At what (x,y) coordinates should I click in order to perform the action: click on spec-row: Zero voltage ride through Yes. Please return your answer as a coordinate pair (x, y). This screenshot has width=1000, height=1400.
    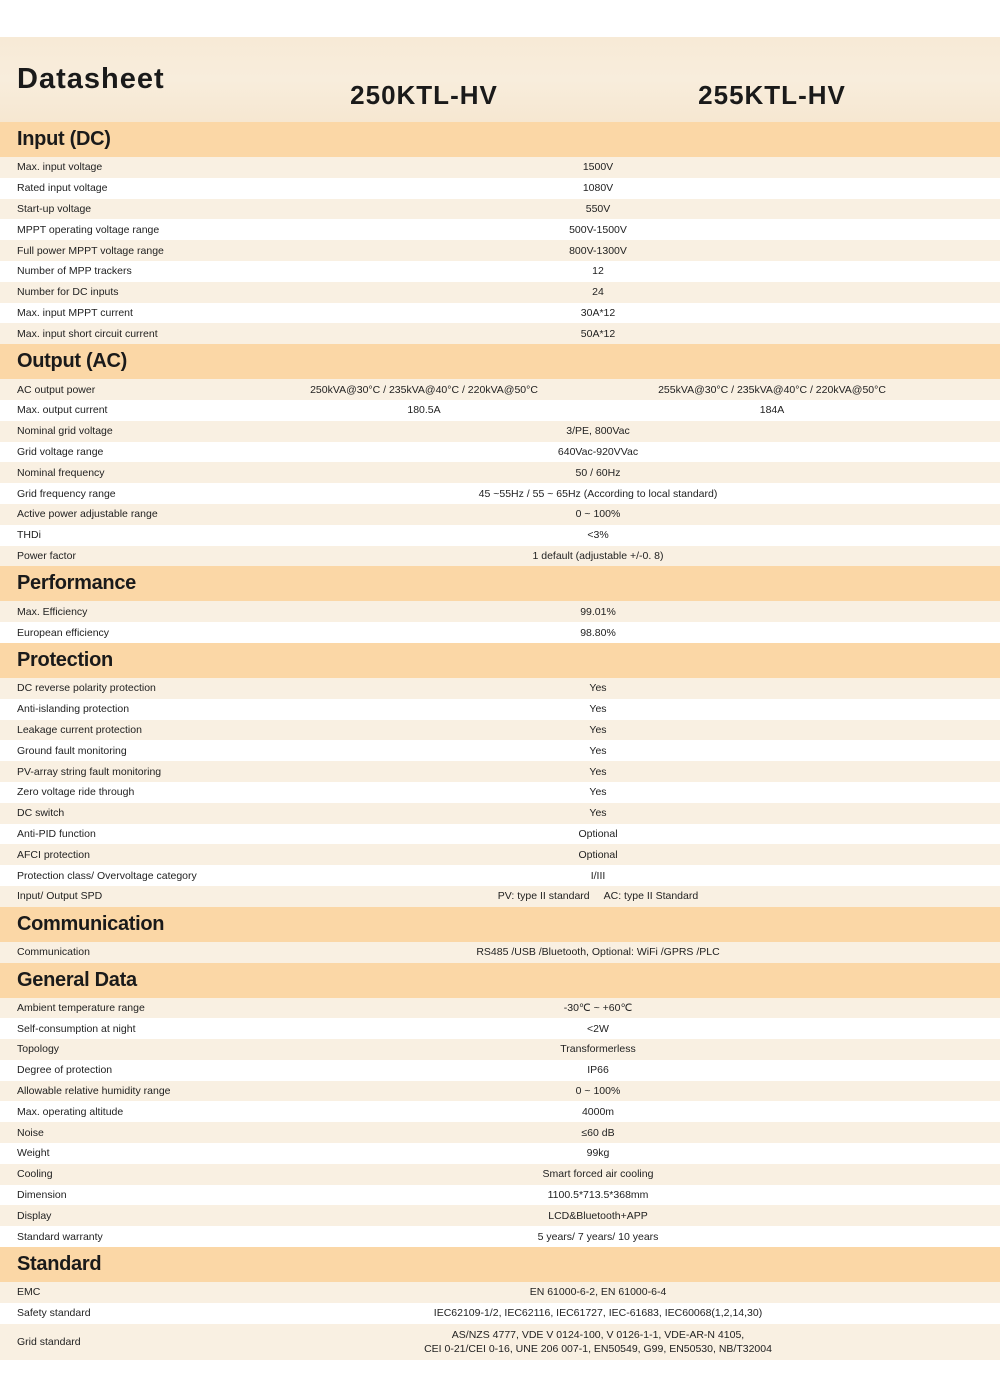
    Looking at the image, I should click on (500, 792).